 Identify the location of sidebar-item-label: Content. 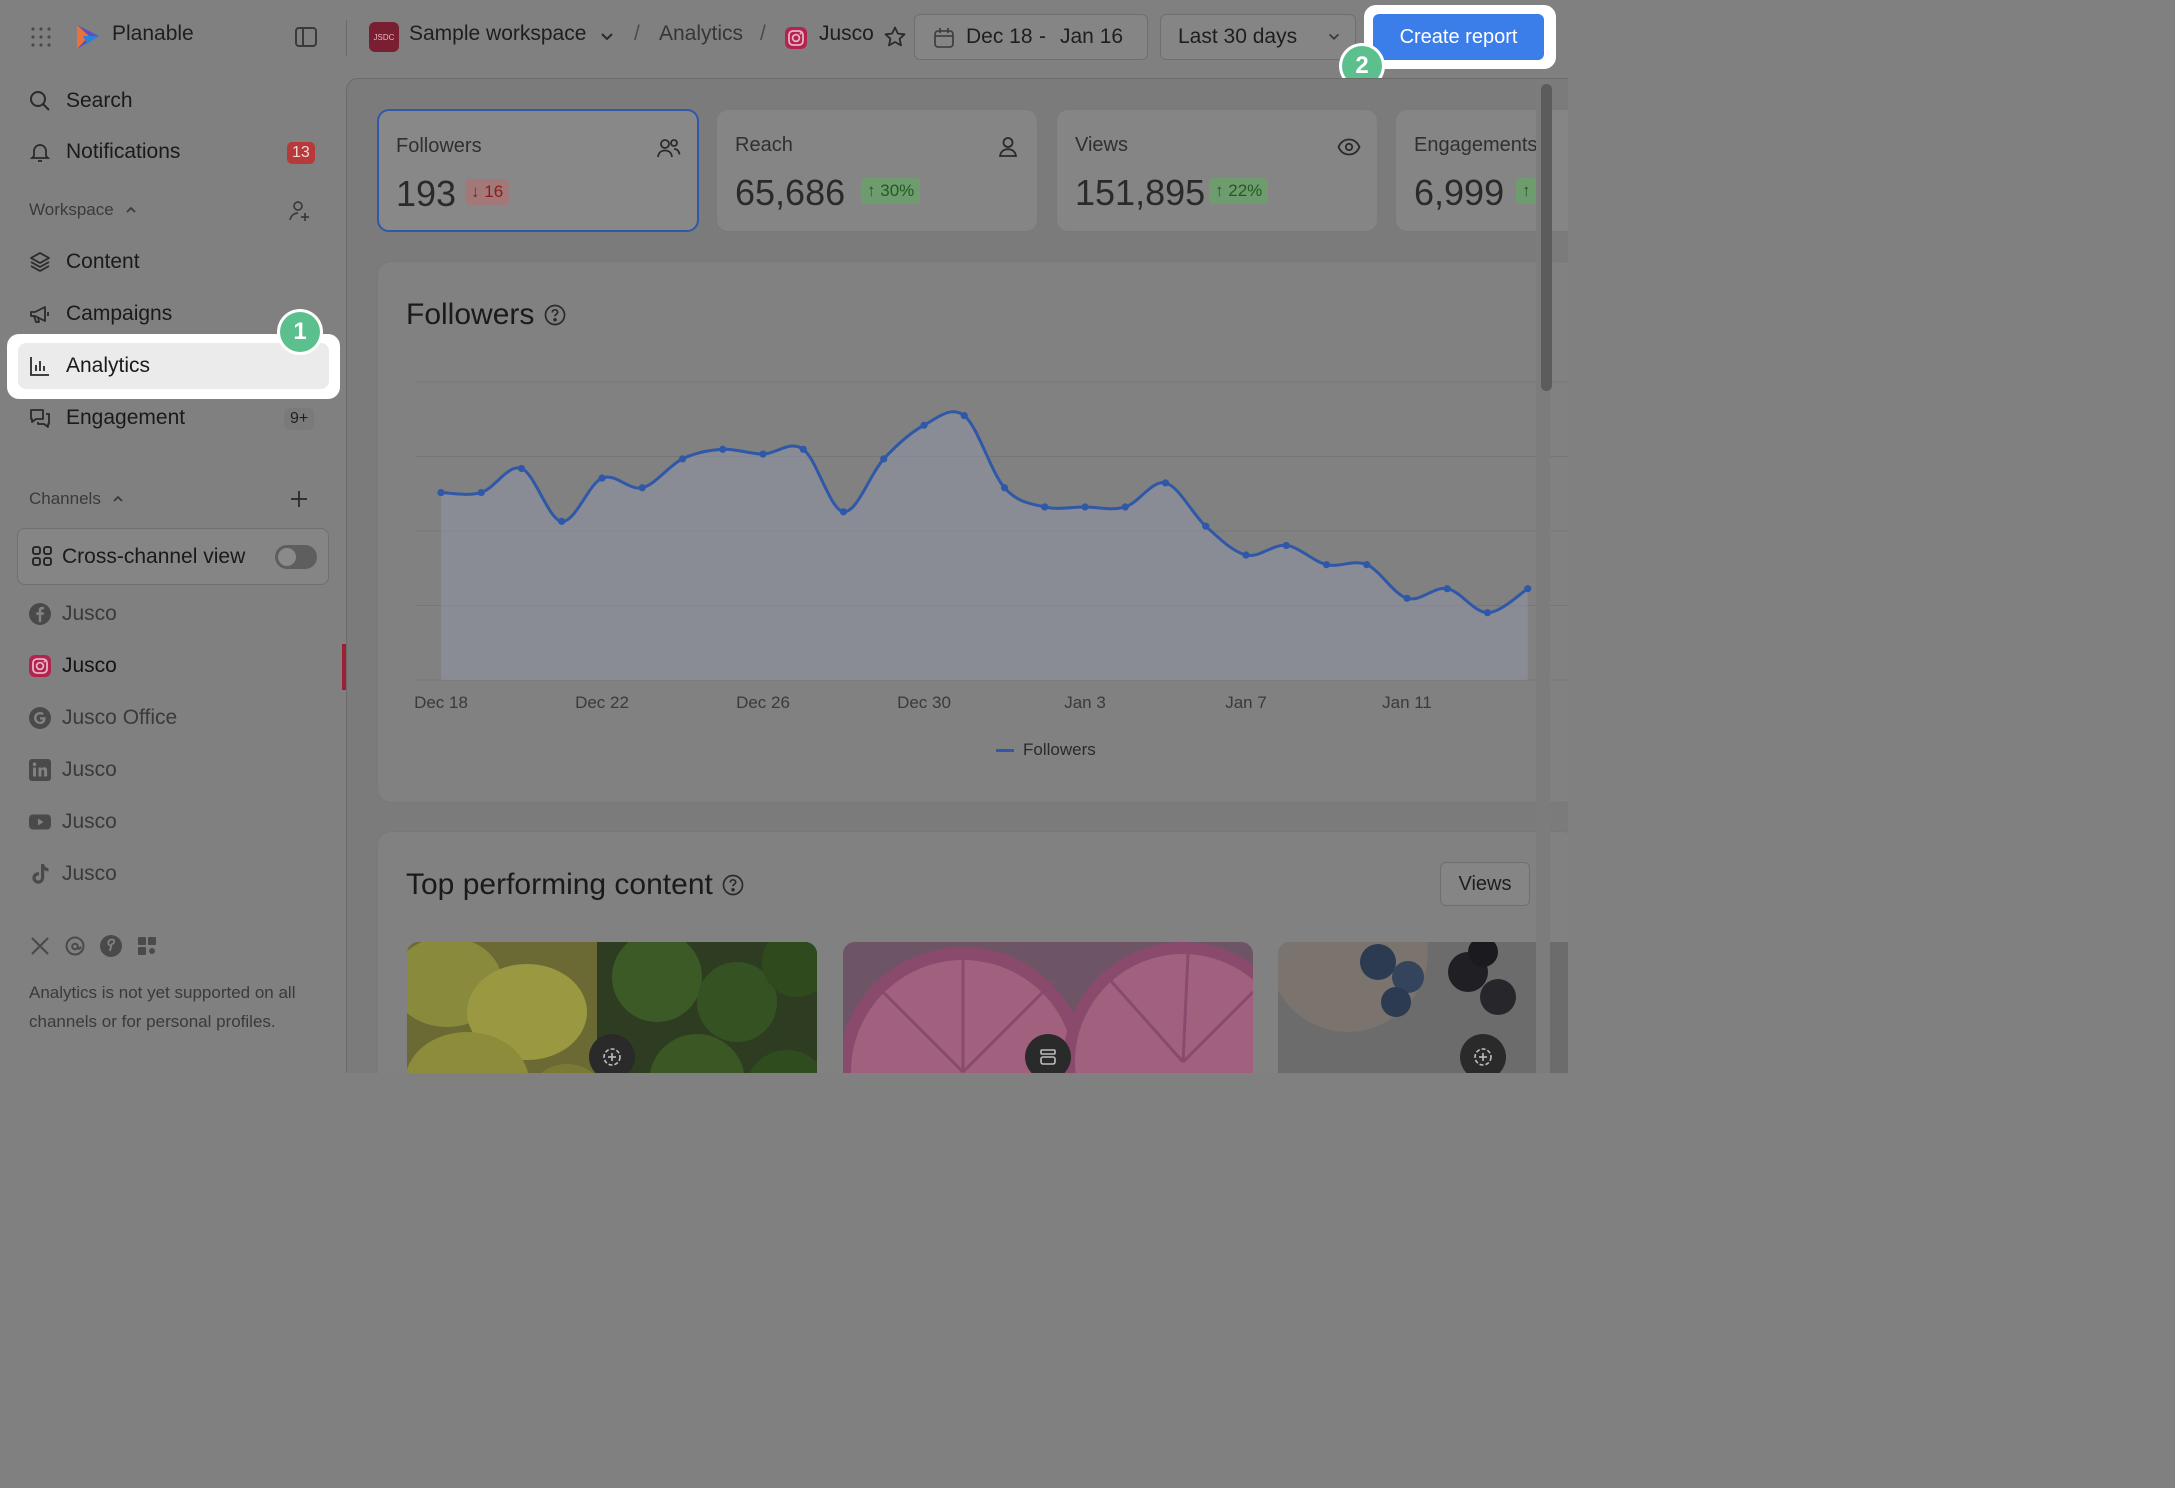
(103, 261).